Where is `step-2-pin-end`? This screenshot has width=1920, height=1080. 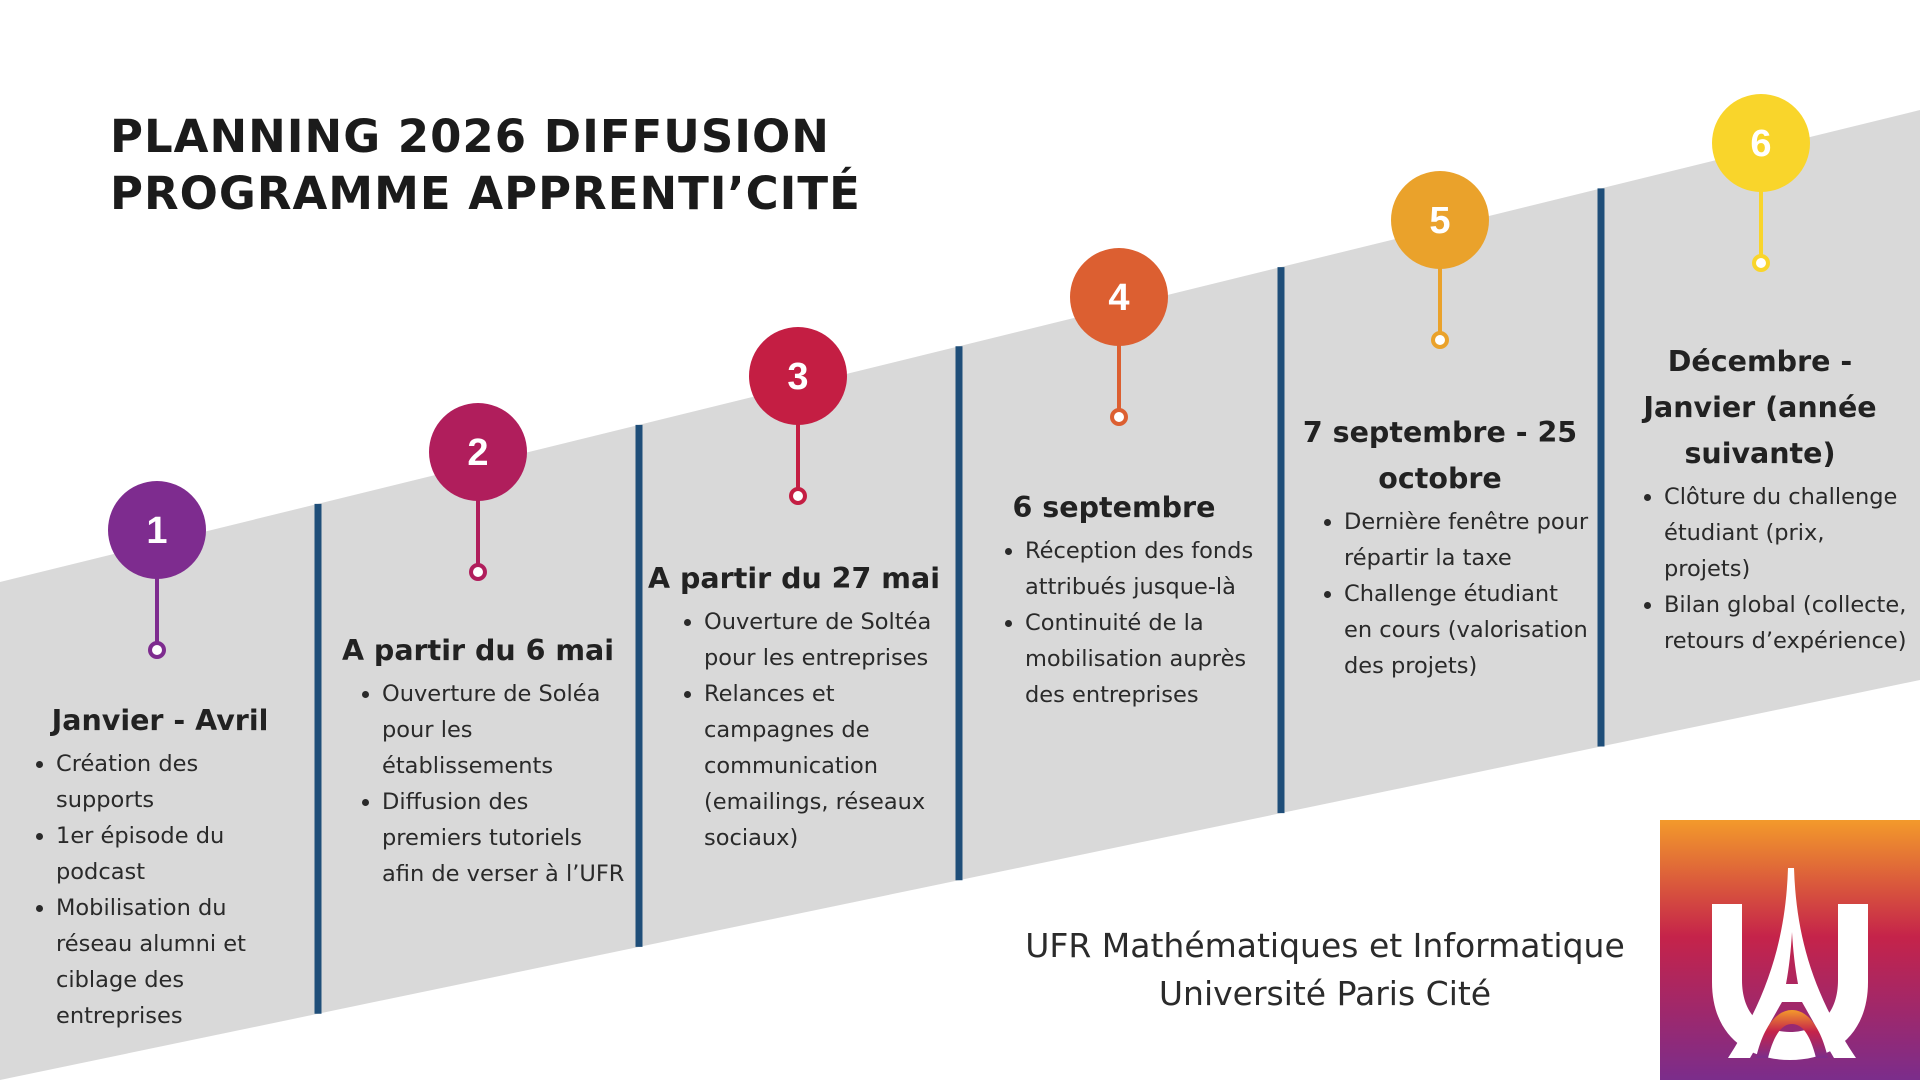
step-2-pin-end is located at coordinates (478, 572).